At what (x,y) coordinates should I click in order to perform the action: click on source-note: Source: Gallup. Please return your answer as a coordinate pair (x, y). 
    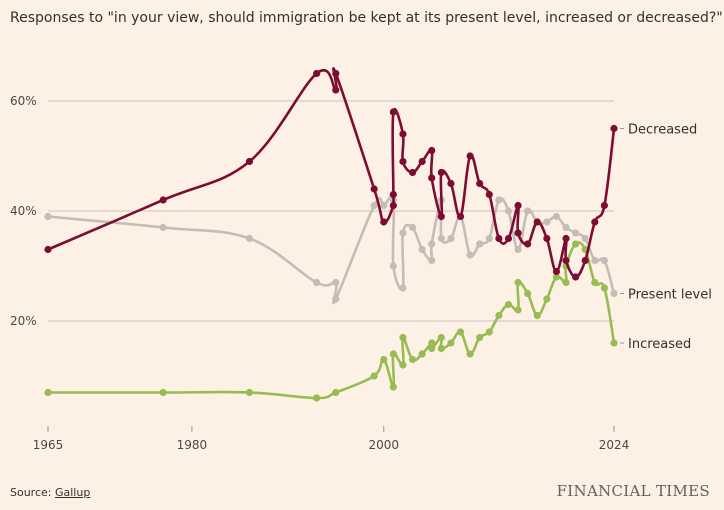
    Looking at the image, I should click on (50, 492).